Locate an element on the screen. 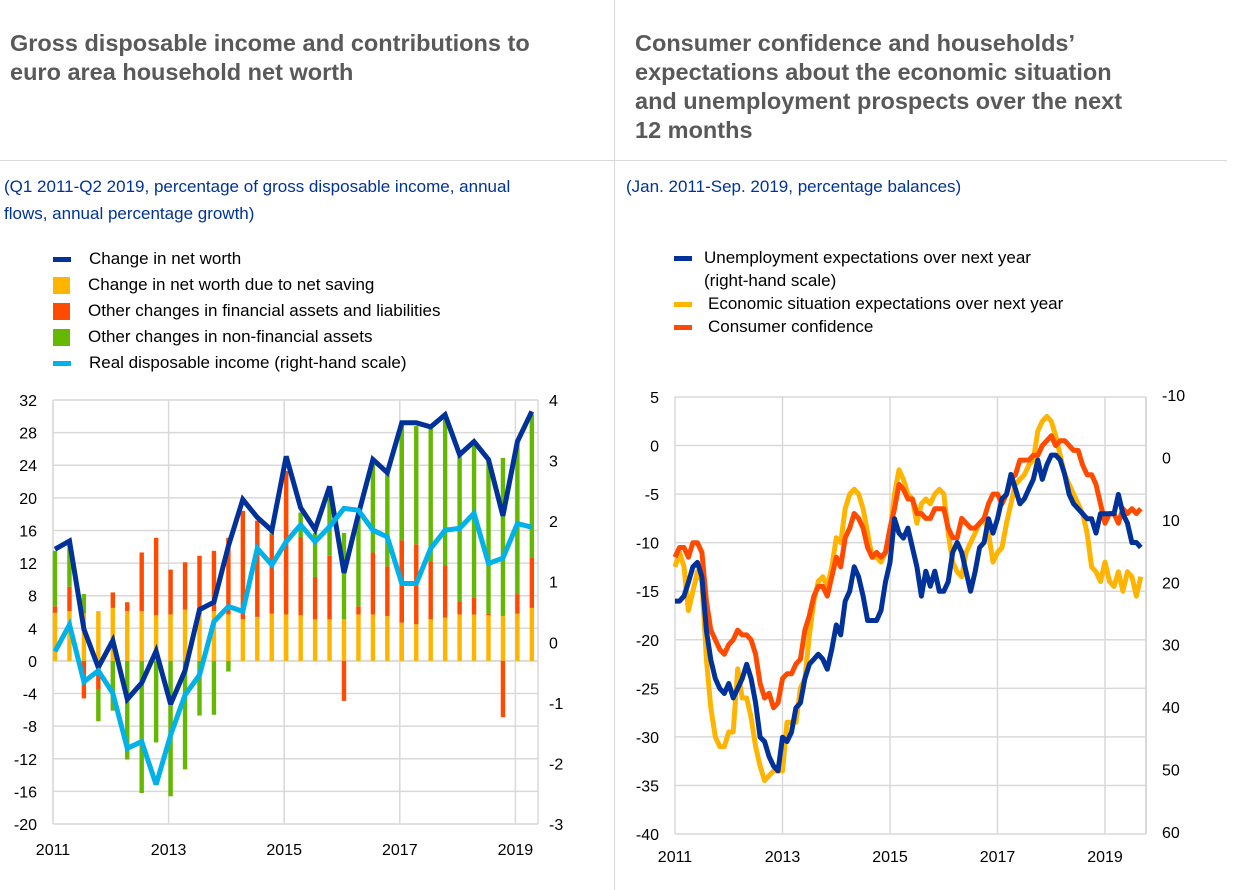 This screenshot has height=890, width=1240. y-tick-label: -5 is located at coordinates (652, 495).